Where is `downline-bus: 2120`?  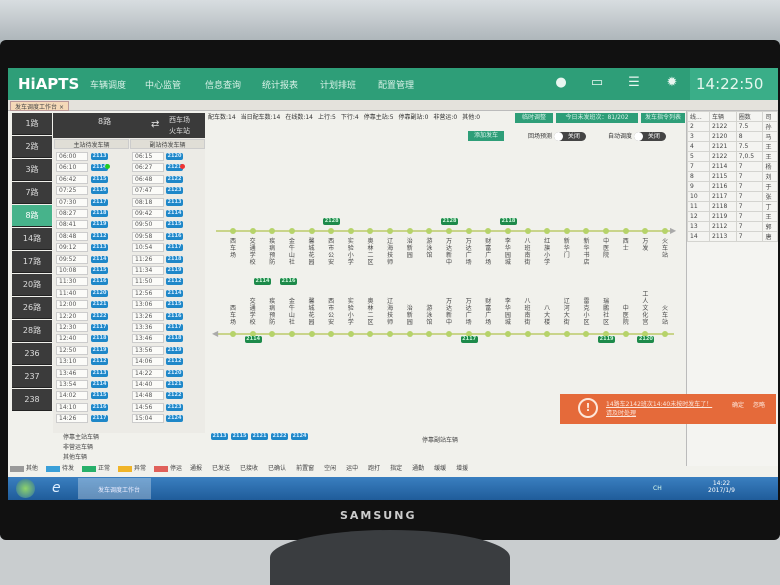 downline-bus: 2120 is located at coordinates (646, 339).